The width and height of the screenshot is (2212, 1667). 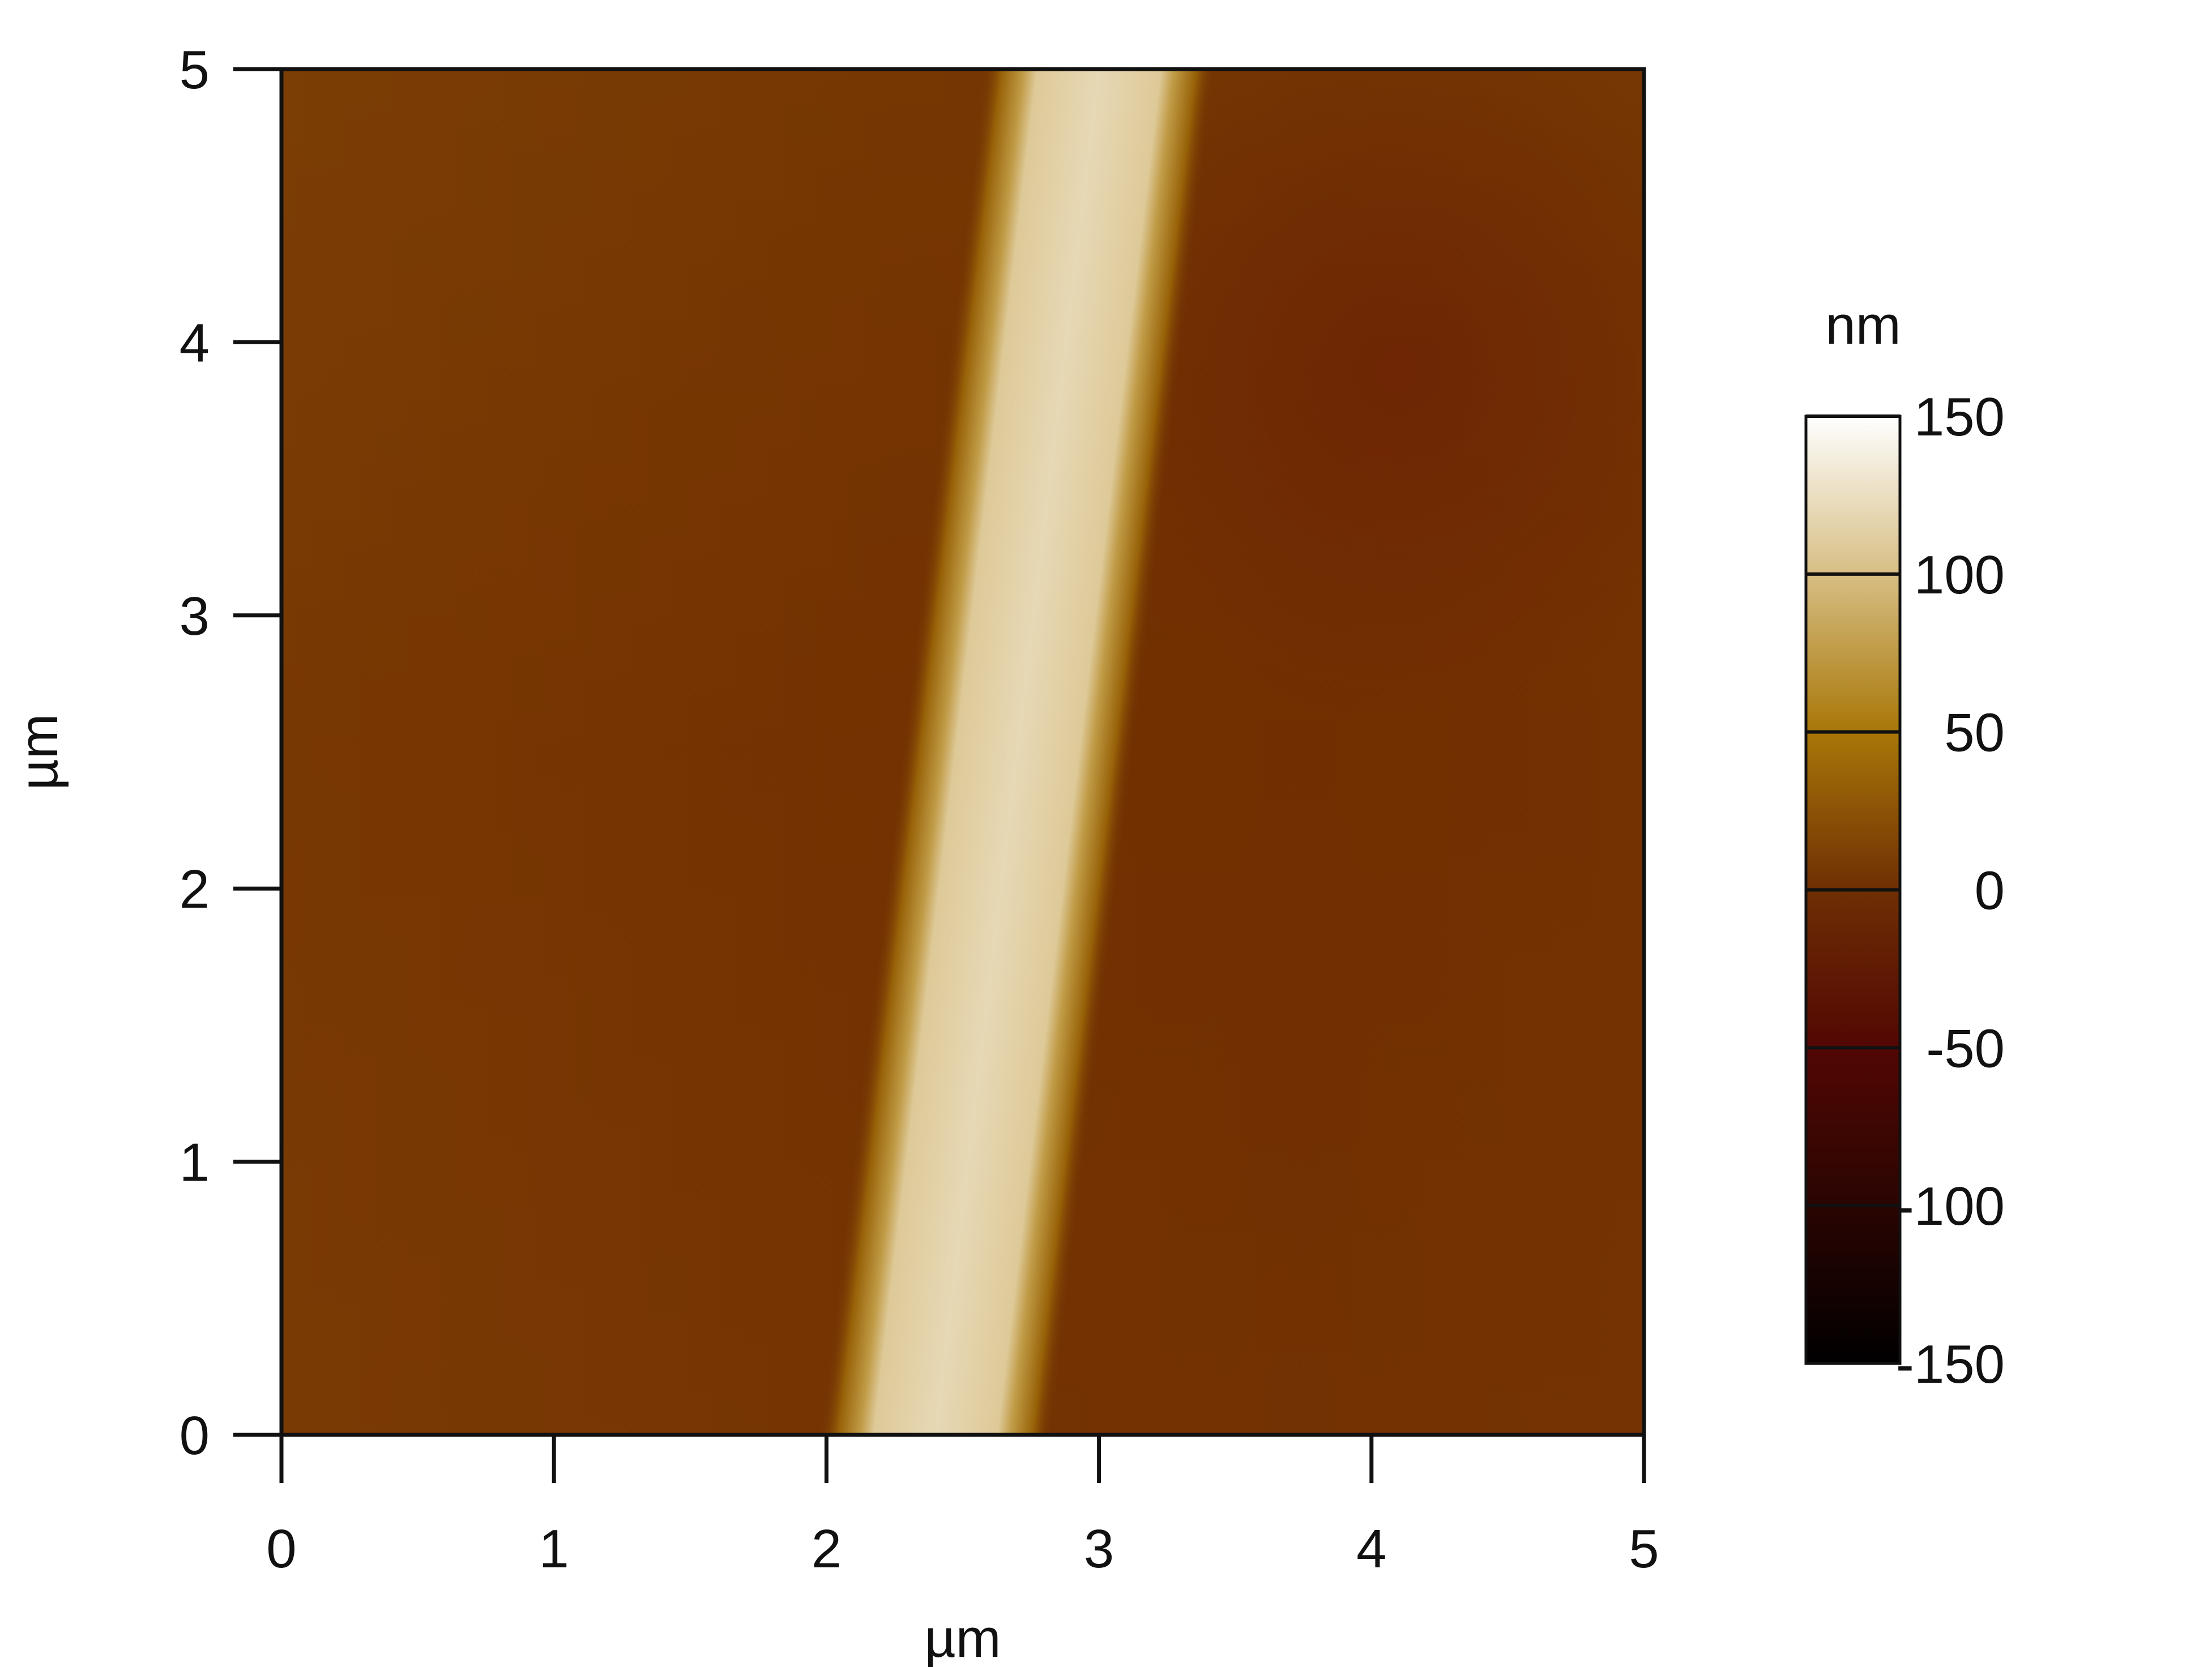 What do you see at coordinates (554, 1549) in the screenshot?
I see `x-axis-tick-label: 1` at bounding box center [554, 1549].